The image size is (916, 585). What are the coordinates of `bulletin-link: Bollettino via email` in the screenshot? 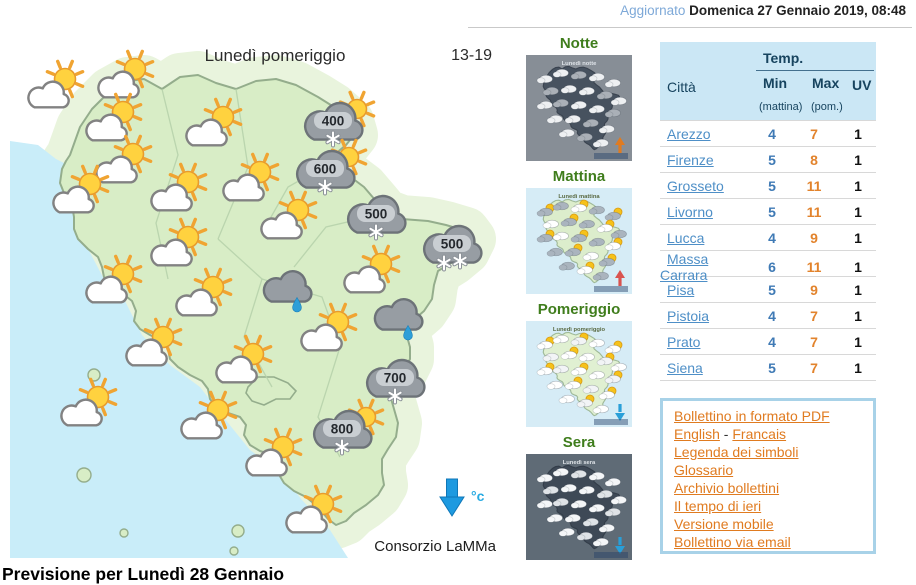 It's located at (732, 542).